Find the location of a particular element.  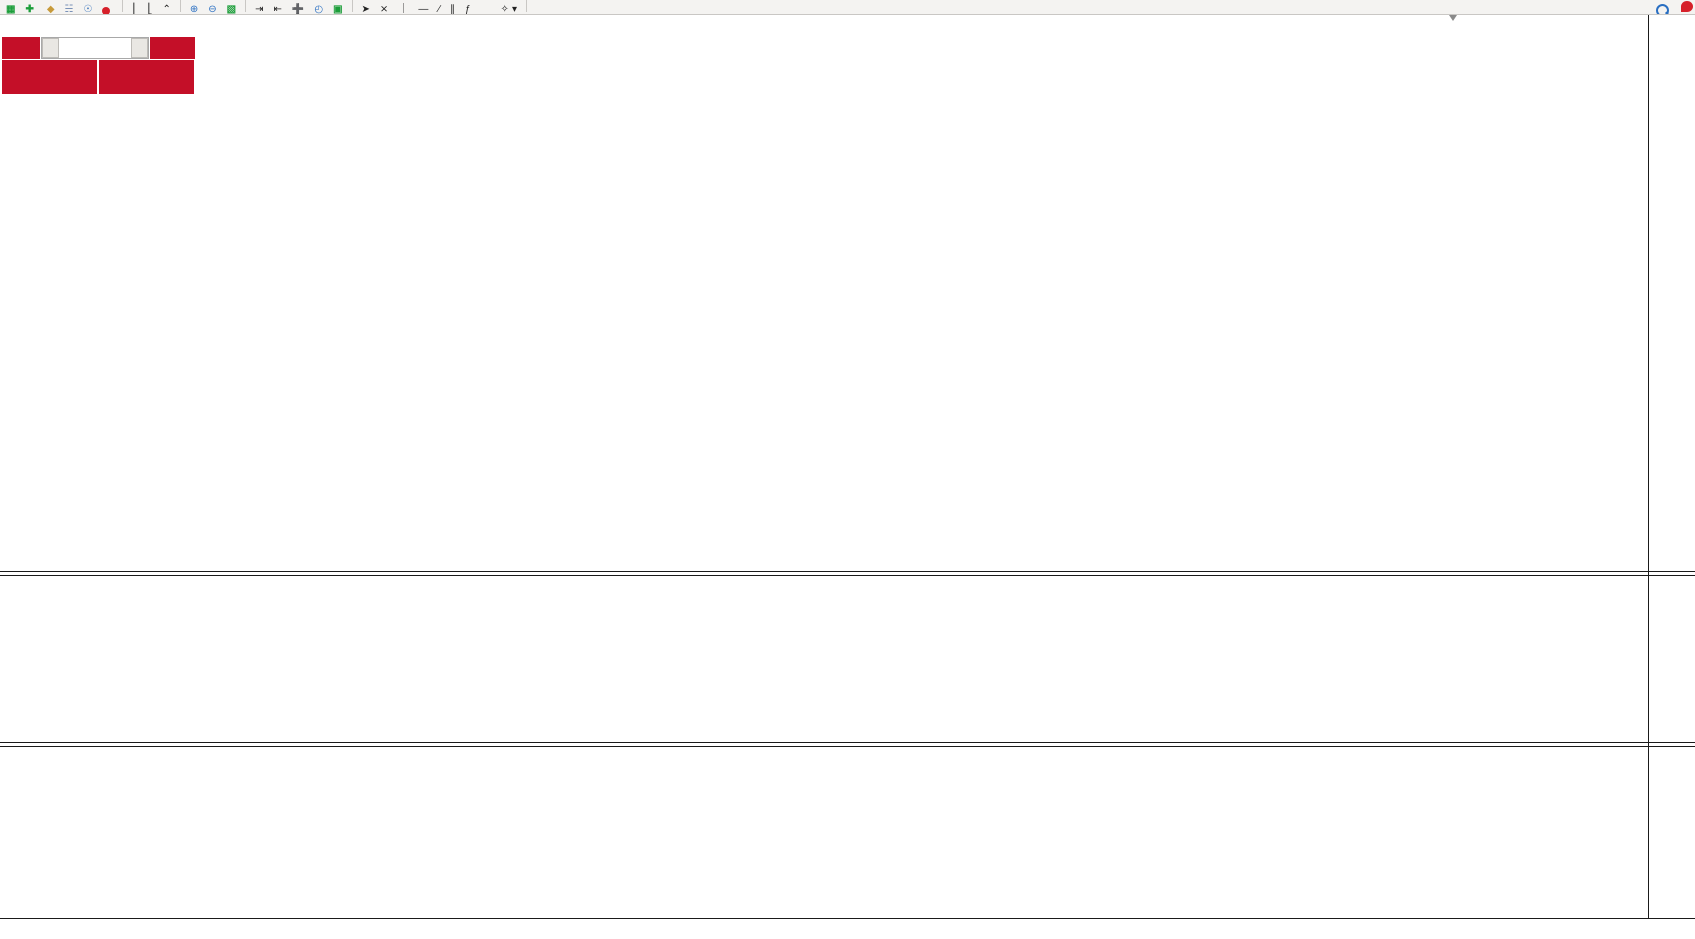

buy-button is located at coordinates (172, 48).